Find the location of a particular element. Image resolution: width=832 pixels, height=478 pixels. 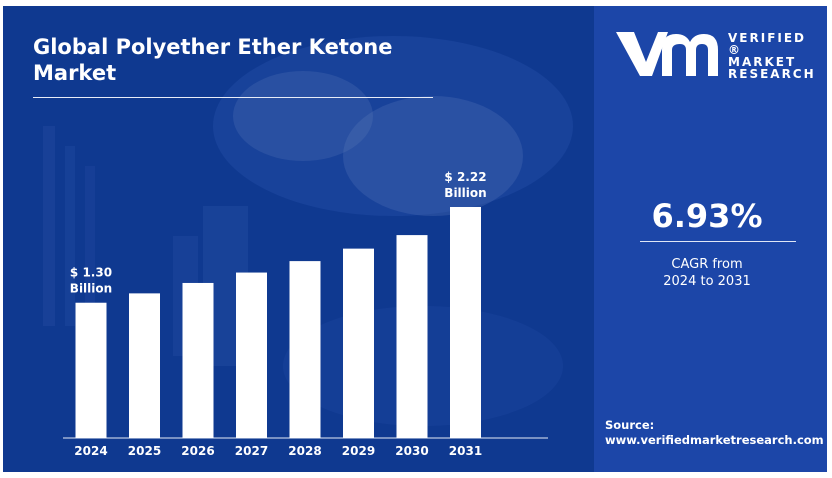

bar-2029 is located at coordinates (358, 343).